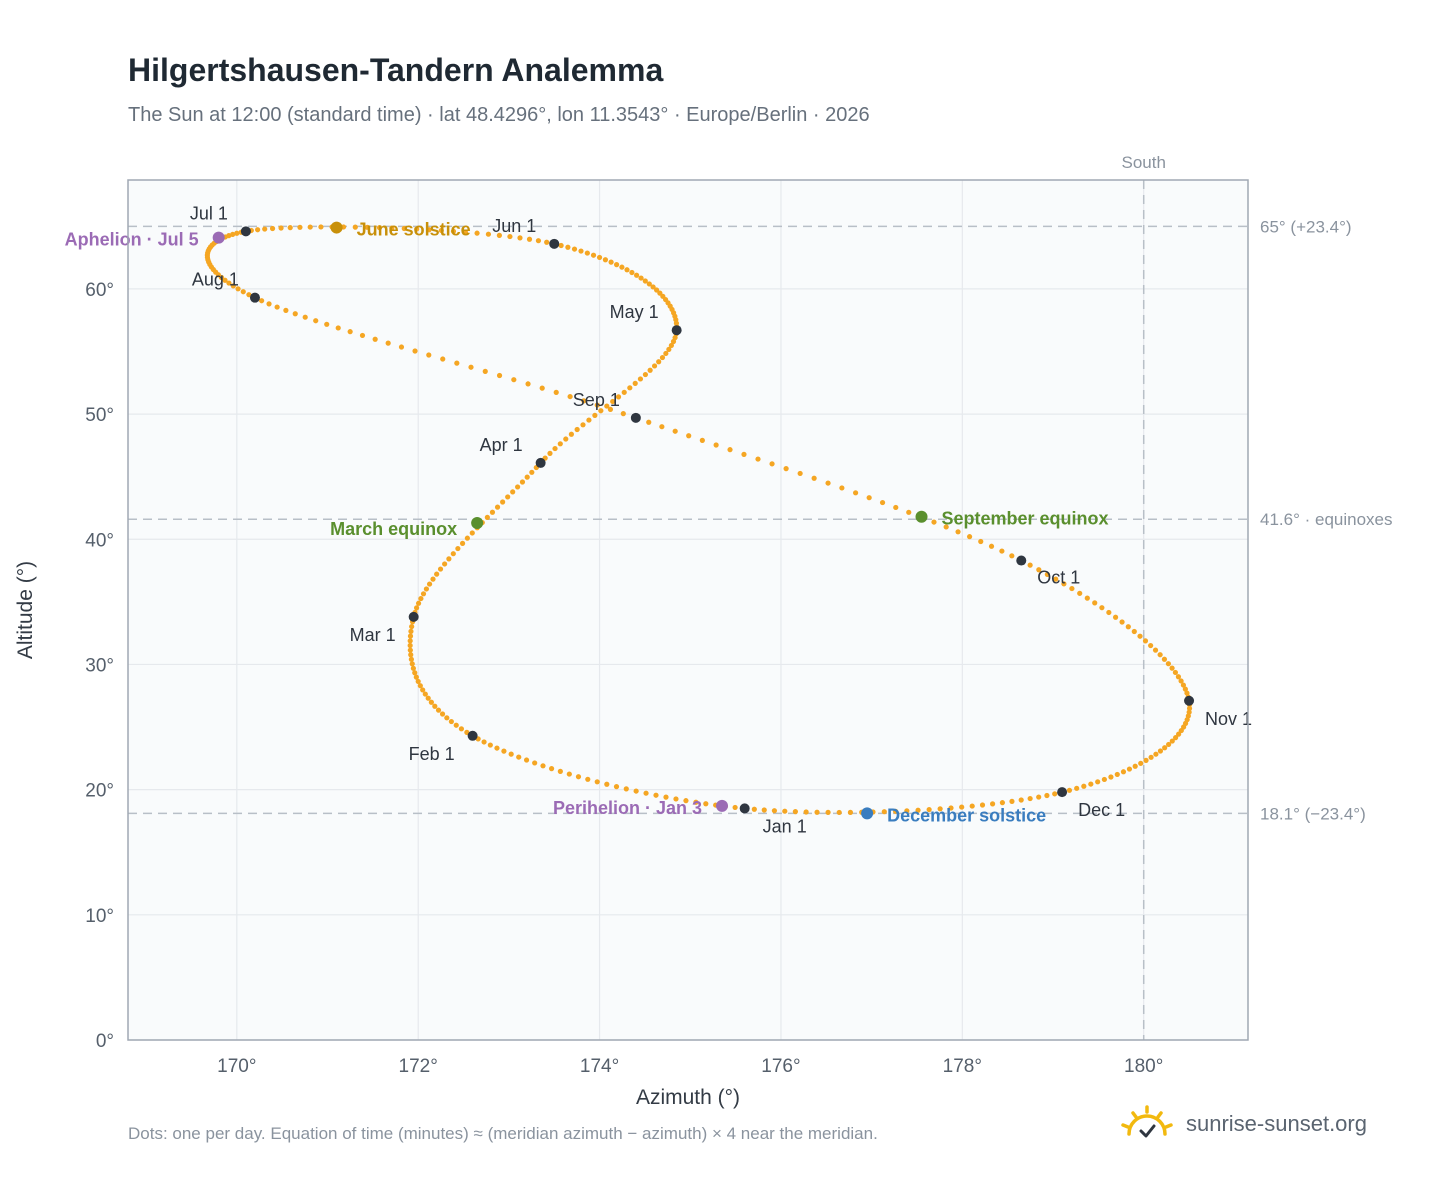 Image resolution: width=1448 pixels, height=1188 pixels. I want to click on y-tick-label: 60°, so click(99, 290).